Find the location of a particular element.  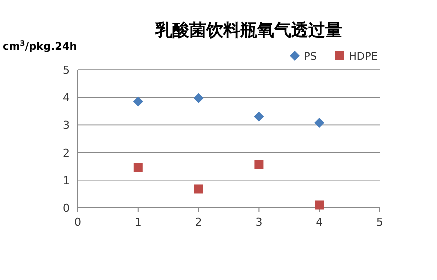

y-tick-label: 5 is located at coordinates (66, 70).